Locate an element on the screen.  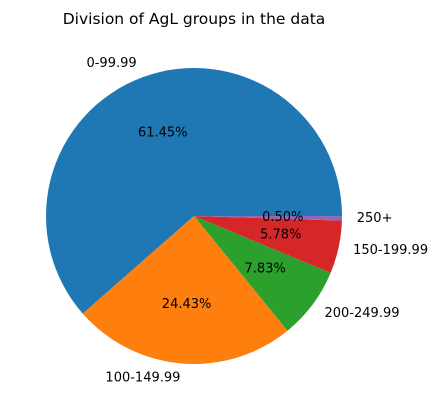
slice-label-250: 250+ is located at coordinates (375, 218).